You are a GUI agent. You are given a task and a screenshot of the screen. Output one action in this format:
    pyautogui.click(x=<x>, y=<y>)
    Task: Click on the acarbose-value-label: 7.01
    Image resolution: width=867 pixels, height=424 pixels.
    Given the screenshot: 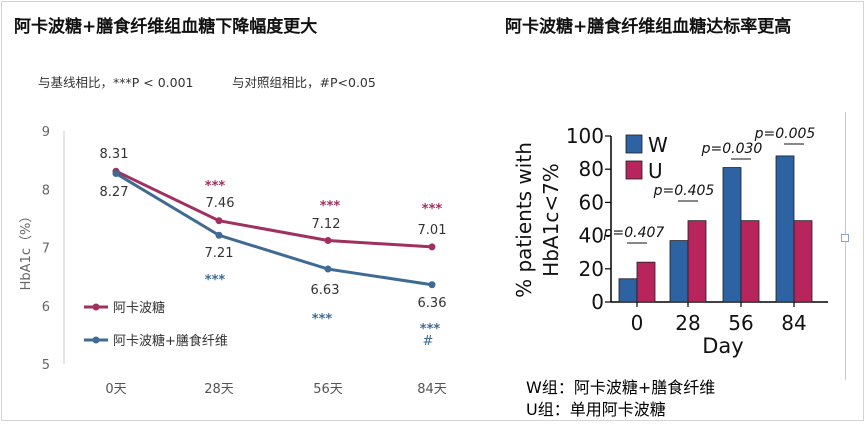 What is the action you would take?
    pyautogui.click(x=432, y=230)
    